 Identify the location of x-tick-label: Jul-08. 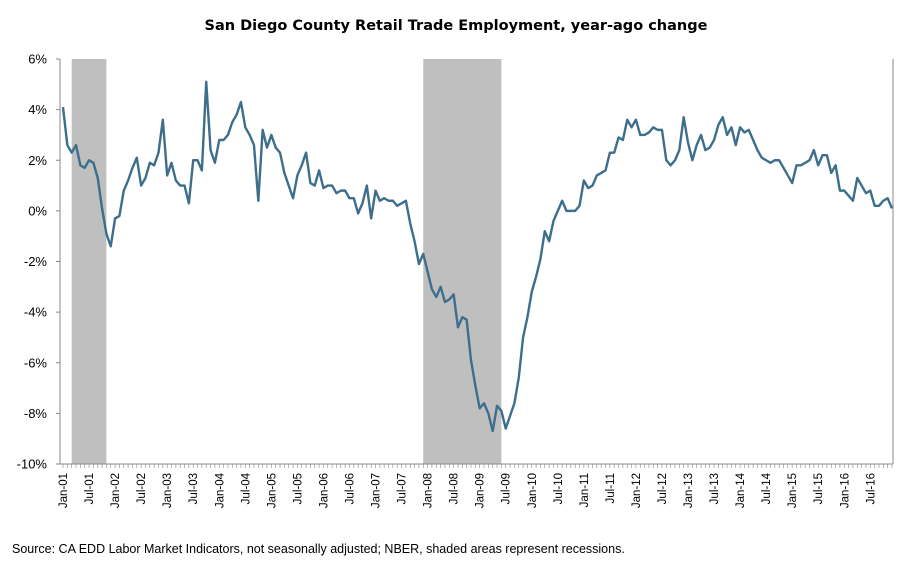
(455, 488).